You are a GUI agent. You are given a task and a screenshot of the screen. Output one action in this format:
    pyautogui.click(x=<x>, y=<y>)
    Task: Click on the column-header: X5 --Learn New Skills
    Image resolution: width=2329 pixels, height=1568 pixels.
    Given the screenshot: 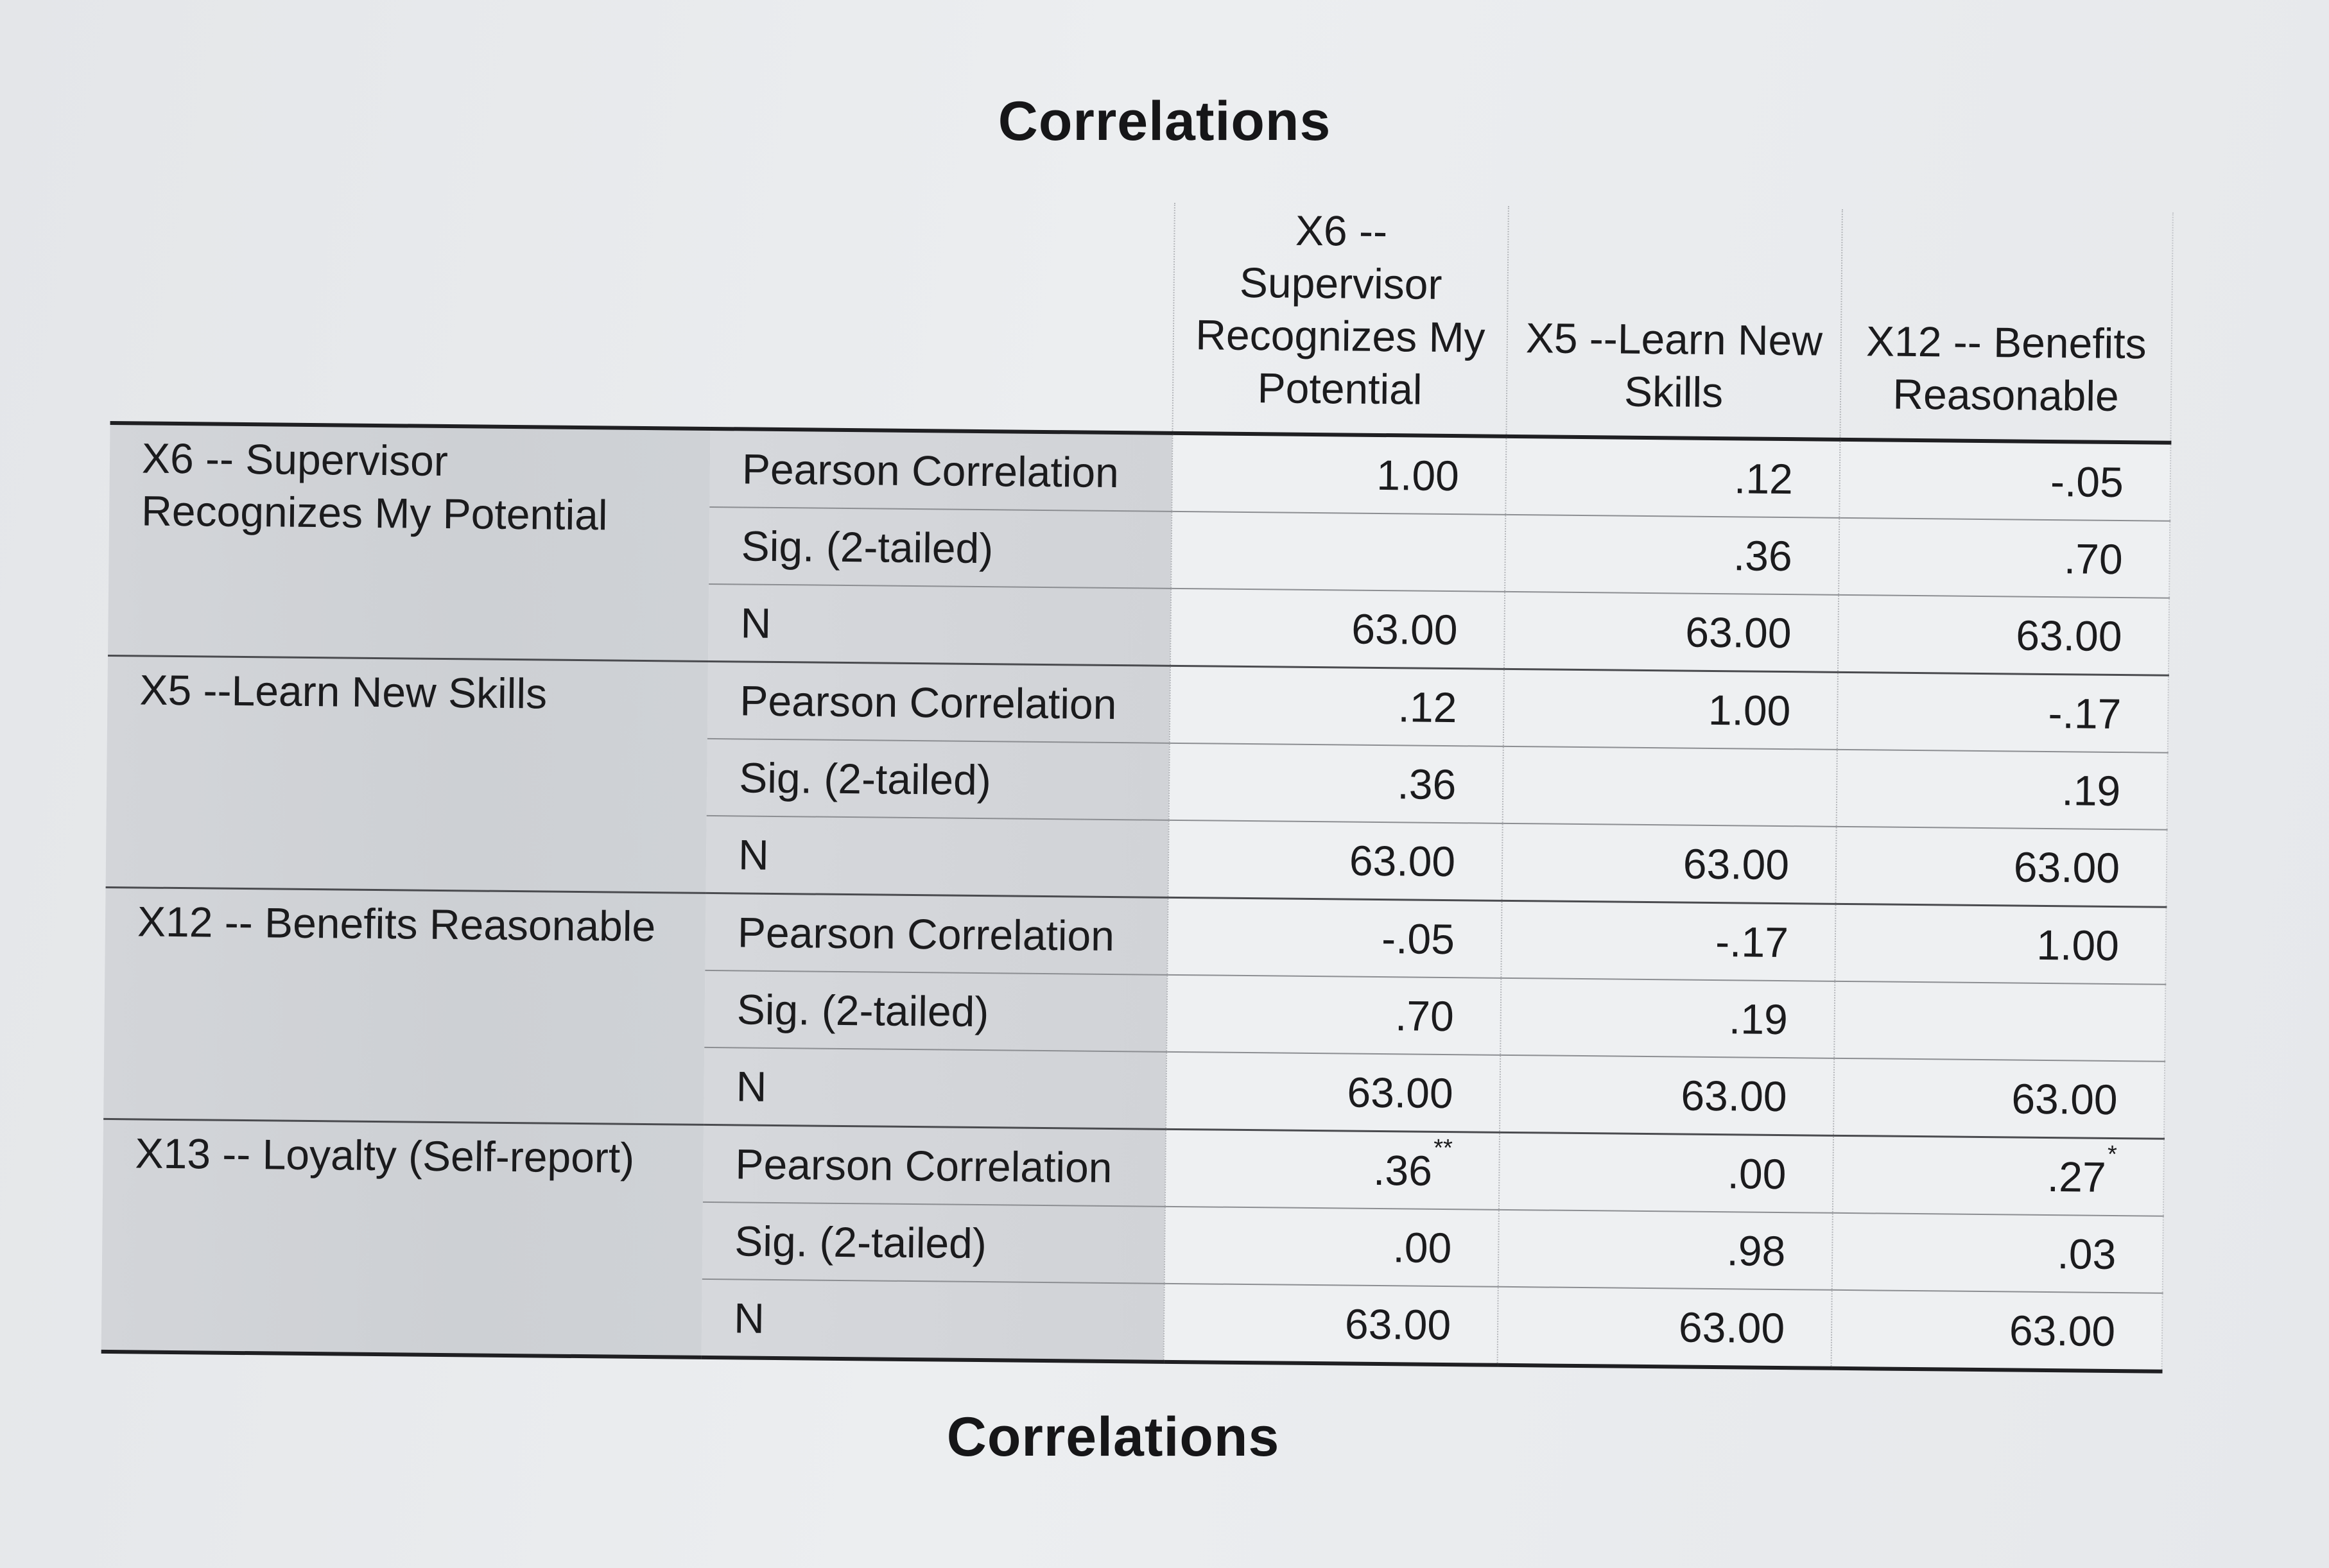 What is the action you would take?
    pyautogui.click(x=1674, y=322)
    